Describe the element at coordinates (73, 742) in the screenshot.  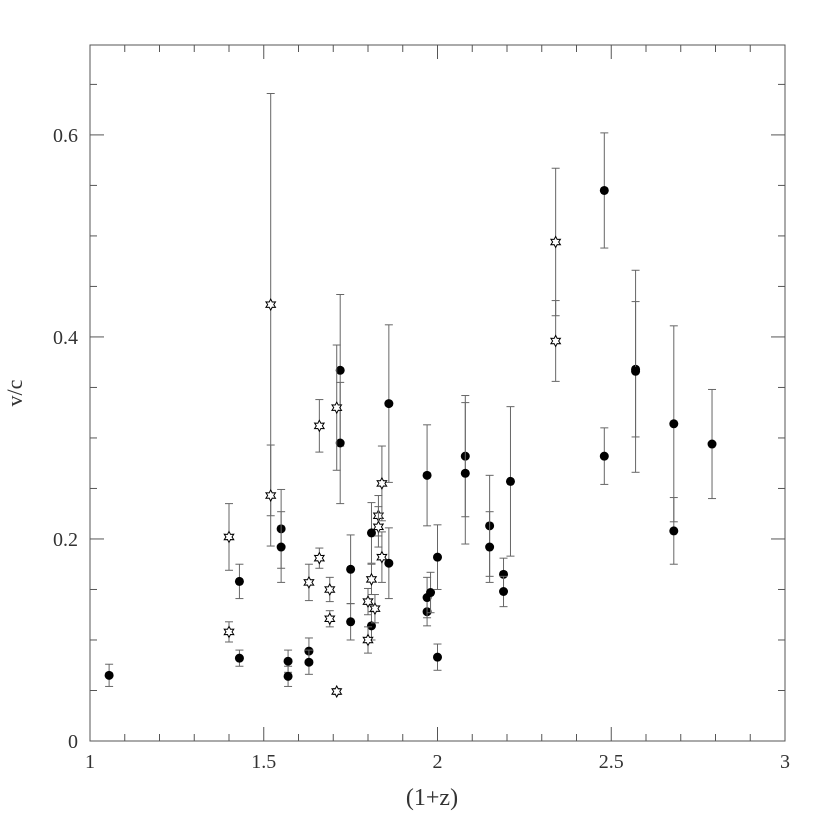
I see `y-tick-label: 0` at that location.